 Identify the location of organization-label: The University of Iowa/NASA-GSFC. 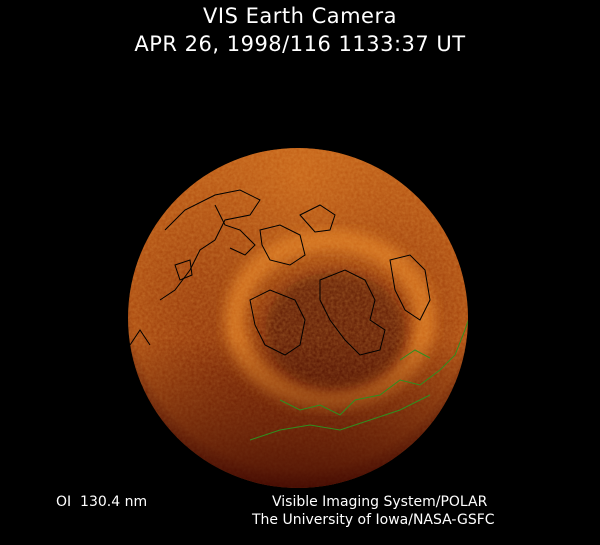
(373, 520).